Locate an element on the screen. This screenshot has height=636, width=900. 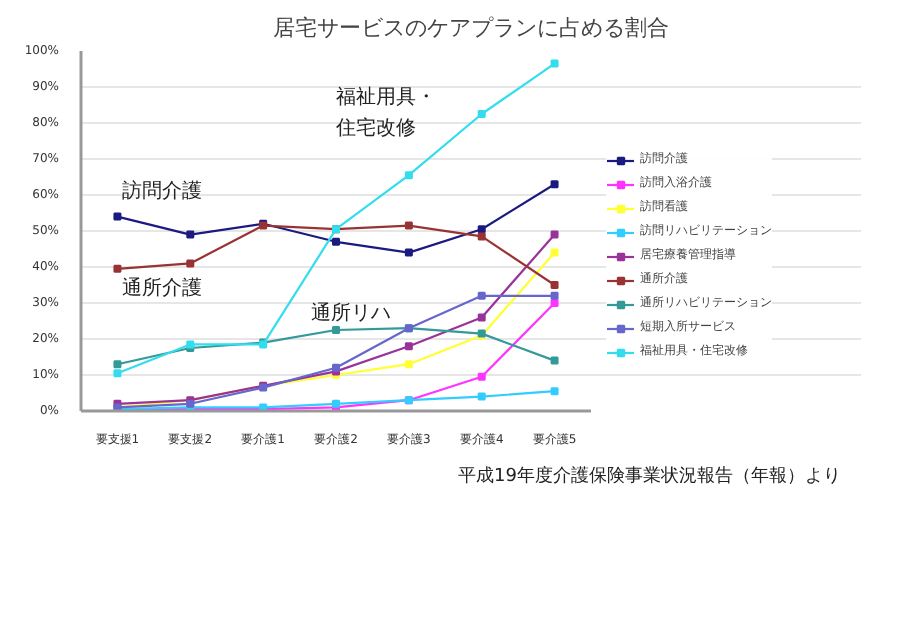
annotation: 通所リハ is located at coordinates (350, 313).